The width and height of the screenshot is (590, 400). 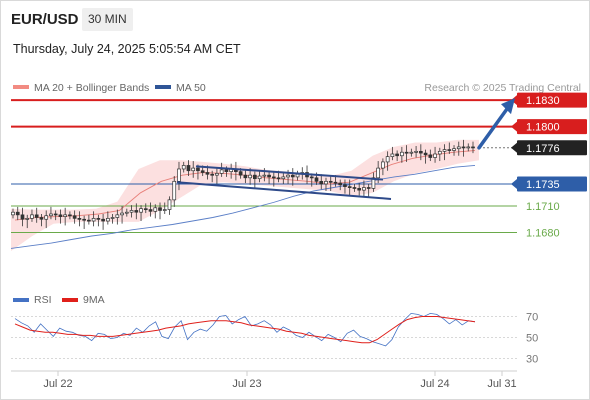 What do you see at coordinates (21, 300) in the screenshot?
I see `rsi-legend-swatch` at bounding box center [21, 300].